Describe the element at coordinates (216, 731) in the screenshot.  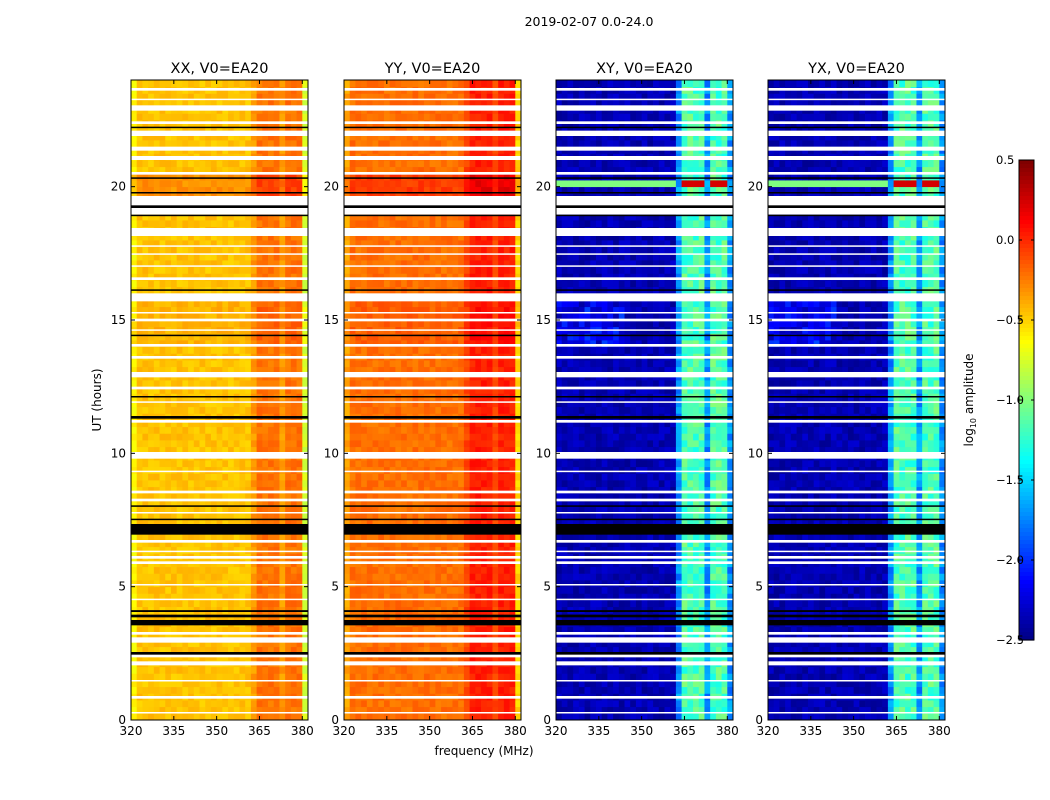
I see `x-tick-label: 350` at that location.